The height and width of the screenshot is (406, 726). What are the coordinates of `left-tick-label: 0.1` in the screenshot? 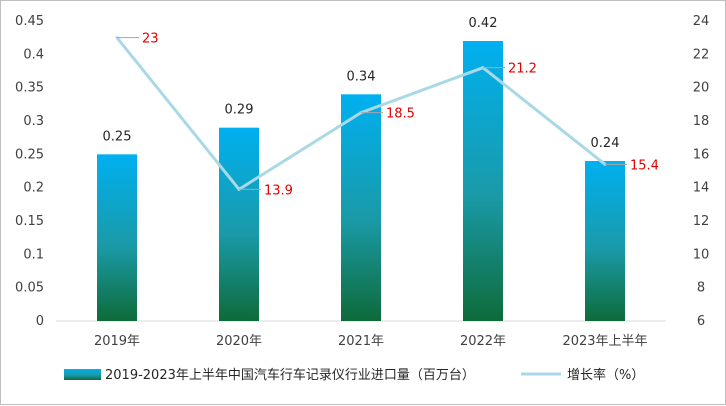 It's located at (33, 254).